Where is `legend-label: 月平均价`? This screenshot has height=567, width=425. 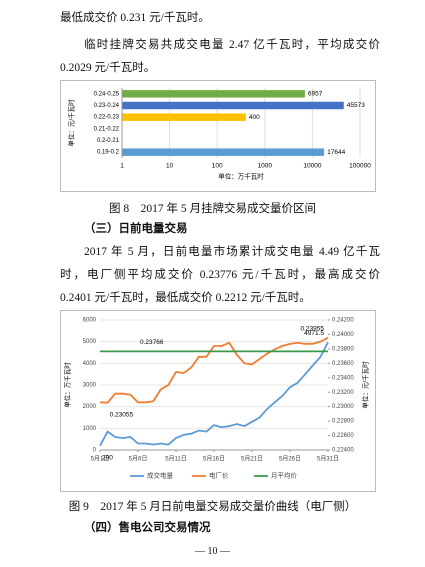 legend-label: 月平均价 is located at coordinates (284, 475).